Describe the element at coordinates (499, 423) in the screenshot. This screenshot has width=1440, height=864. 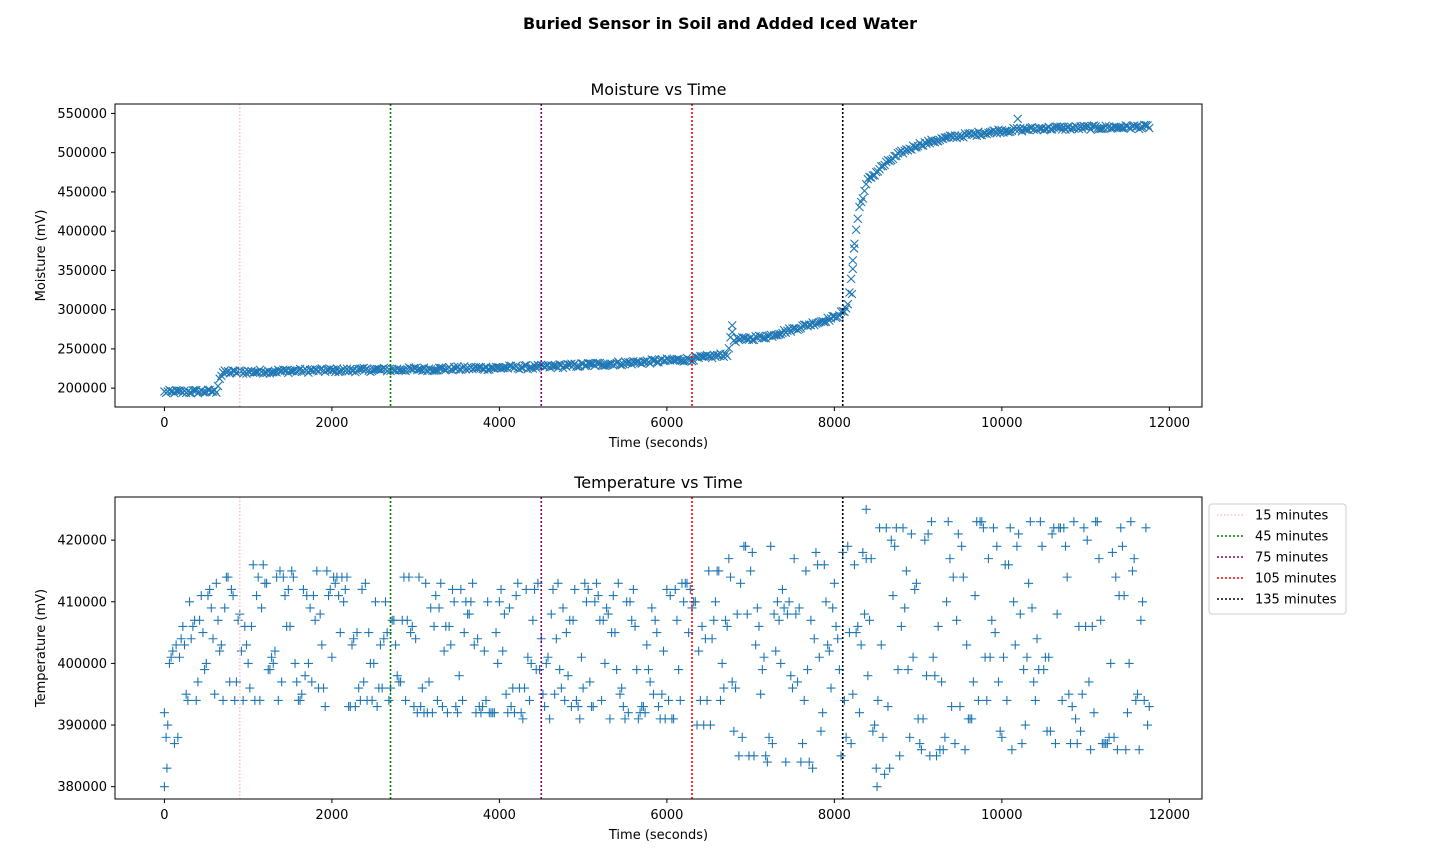
I see `x-tick-label: 4000` at that location.